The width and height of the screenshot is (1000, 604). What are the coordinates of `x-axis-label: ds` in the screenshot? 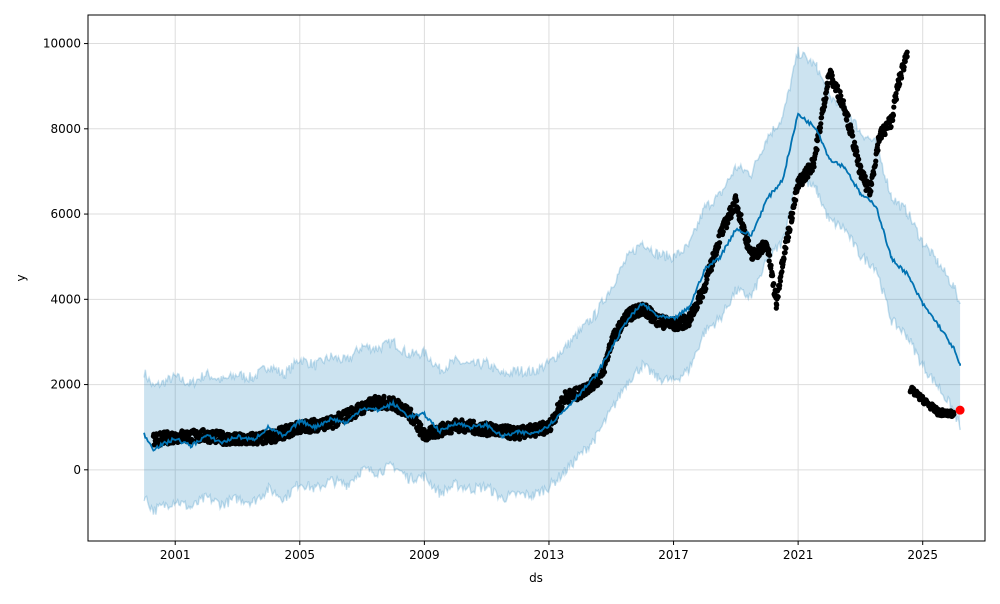 It's located at (536, 578).